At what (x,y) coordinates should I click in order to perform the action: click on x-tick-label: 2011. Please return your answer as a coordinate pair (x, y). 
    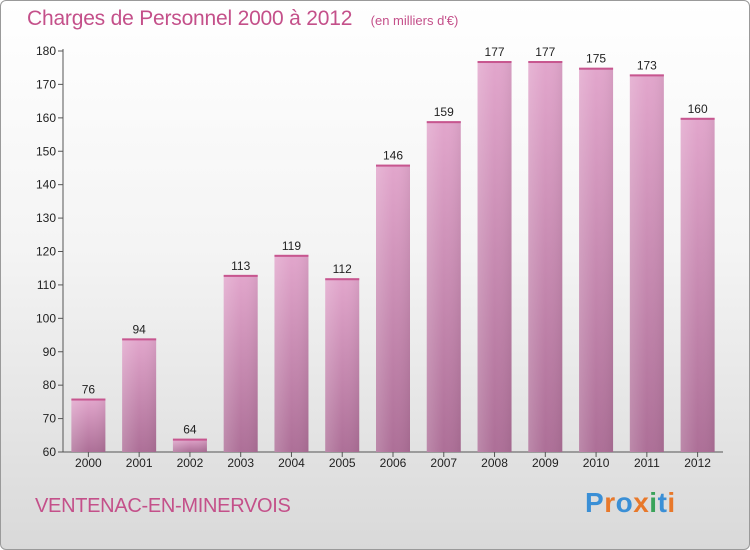
    Looking at the image, I should click on (647, 463).